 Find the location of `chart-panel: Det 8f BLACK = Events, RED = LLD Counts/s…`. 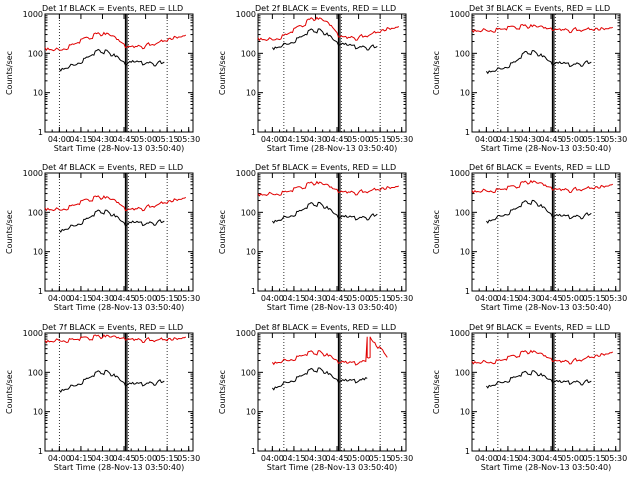

chart-panel: Det 8f BLACK = Events, RED = LLD Counts/s… is located at coordinates (315, 397).